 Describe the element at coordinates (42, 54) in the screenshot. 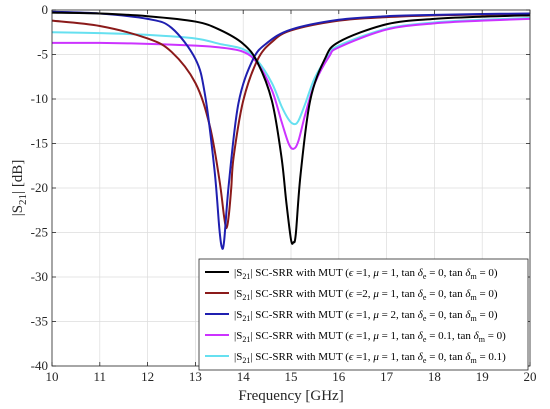

I see `y-tick-label-1: -5` at that location.